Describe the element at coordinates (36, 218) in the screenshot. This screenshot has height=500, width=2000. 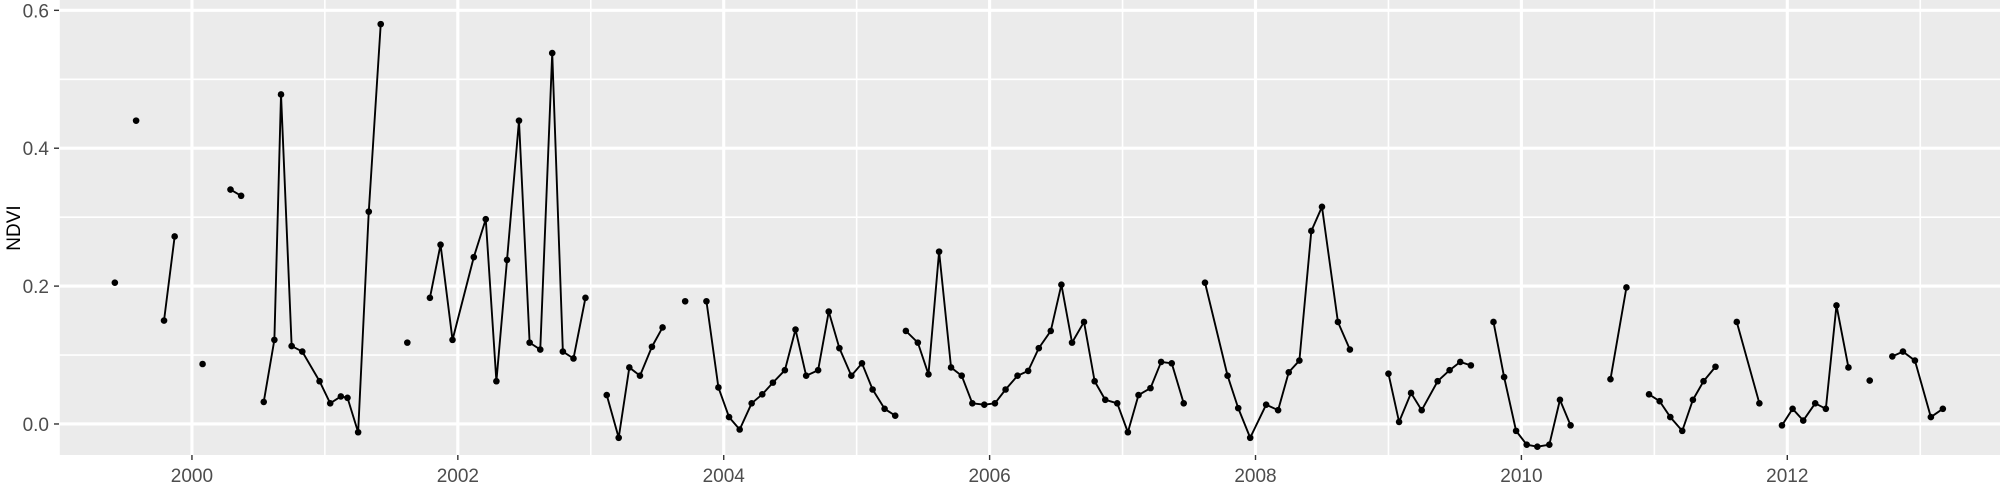
I see `y-axis-tick-labels: 0.0 0.2 0.4 0.6` at that location.